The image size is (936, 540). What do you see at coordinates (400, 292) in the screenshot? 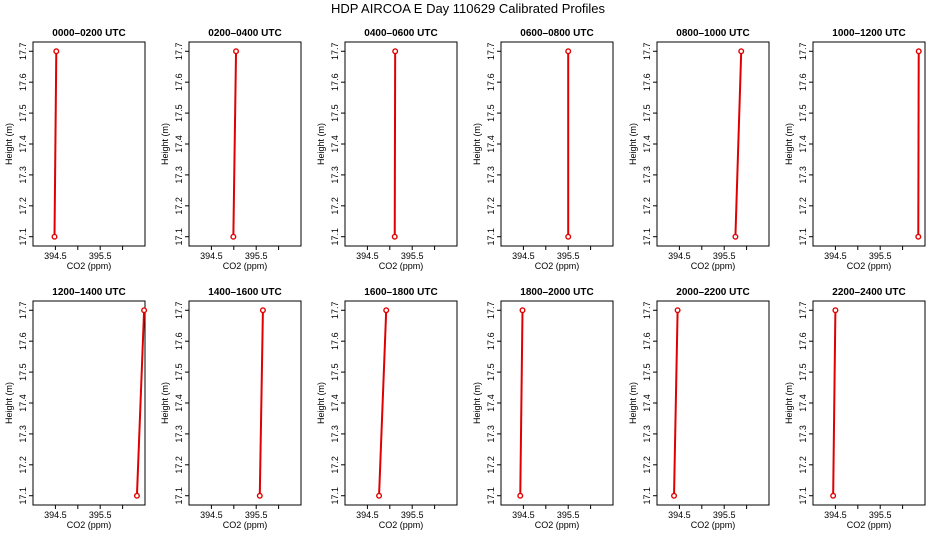
I see `panel-title: 1600–1800 UTC` at bounding box center [400, 292].